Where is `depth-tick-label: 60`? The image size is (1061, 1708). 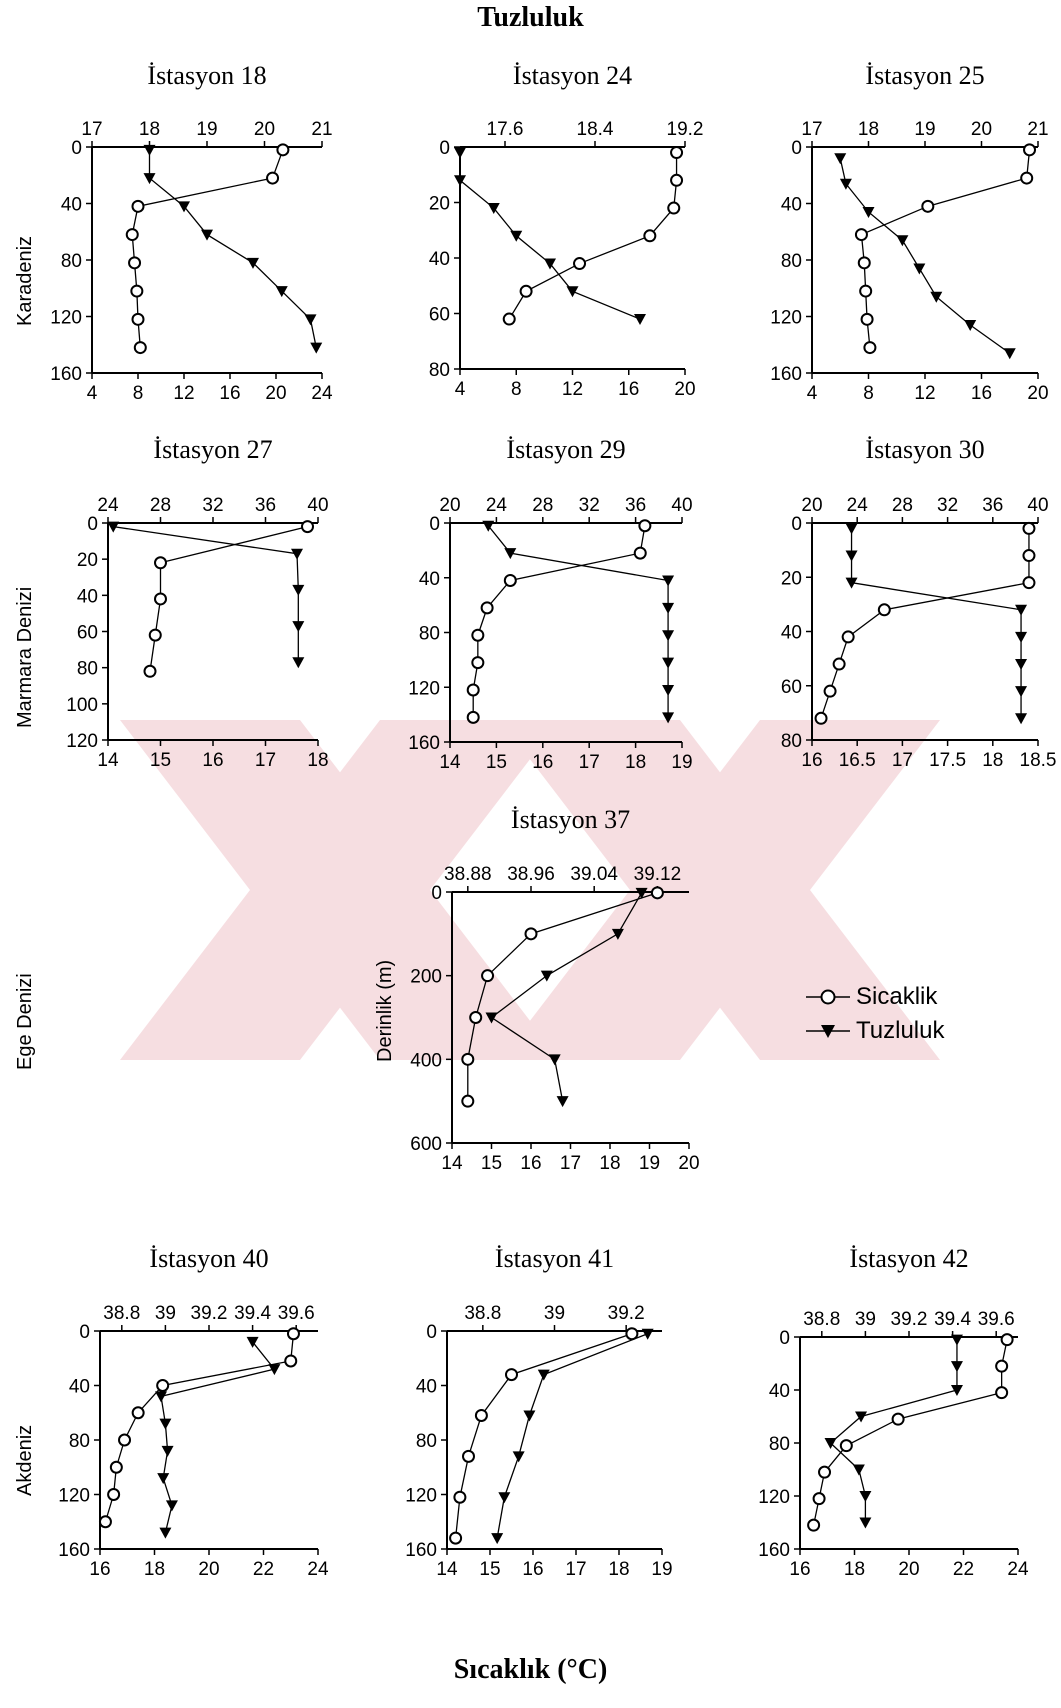
depth-tick-label: 60 is located at coordinates (87, 633).